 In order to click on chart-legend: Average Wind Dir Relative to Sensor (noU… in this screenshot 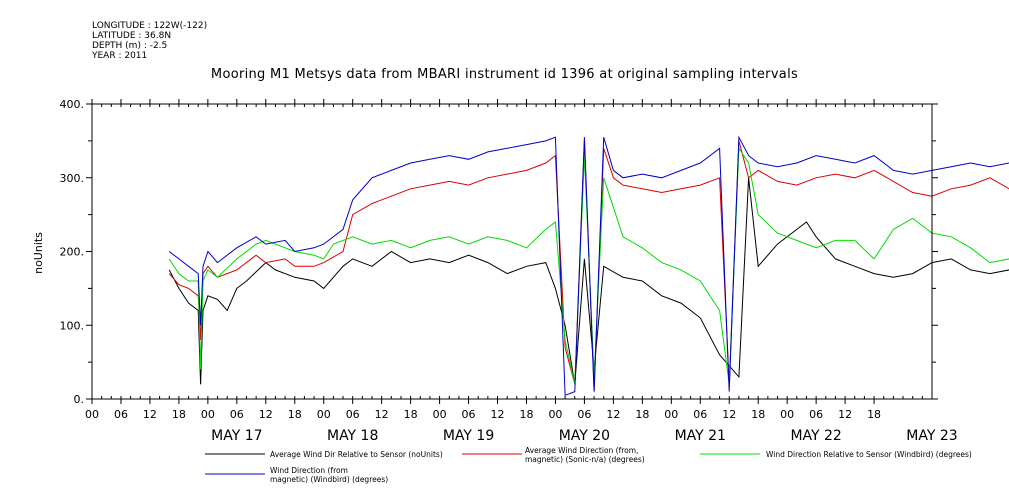, I will do `click(588, 465)`.